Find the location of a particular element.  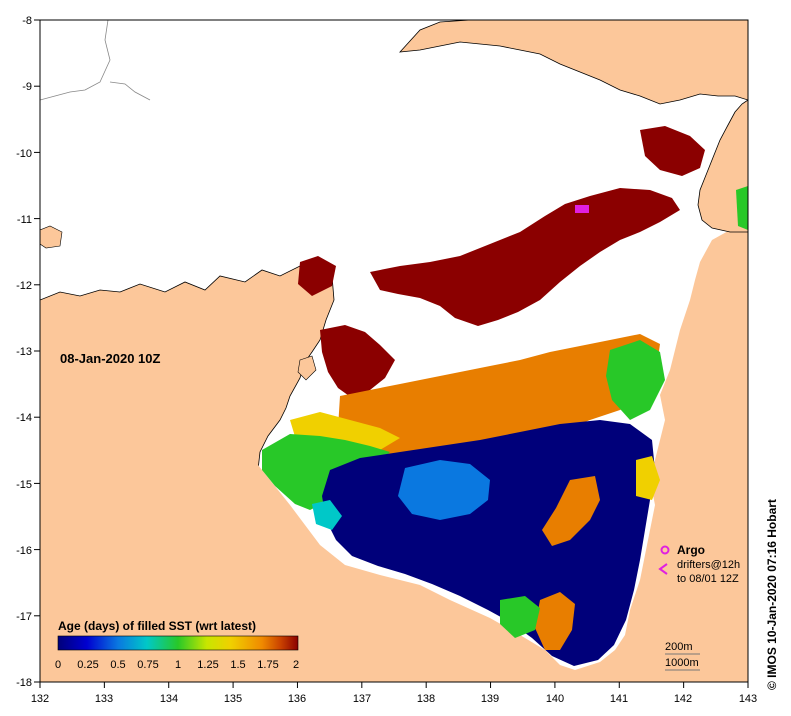

legend-tick: 0.25 is located at coordinates (87, 665).